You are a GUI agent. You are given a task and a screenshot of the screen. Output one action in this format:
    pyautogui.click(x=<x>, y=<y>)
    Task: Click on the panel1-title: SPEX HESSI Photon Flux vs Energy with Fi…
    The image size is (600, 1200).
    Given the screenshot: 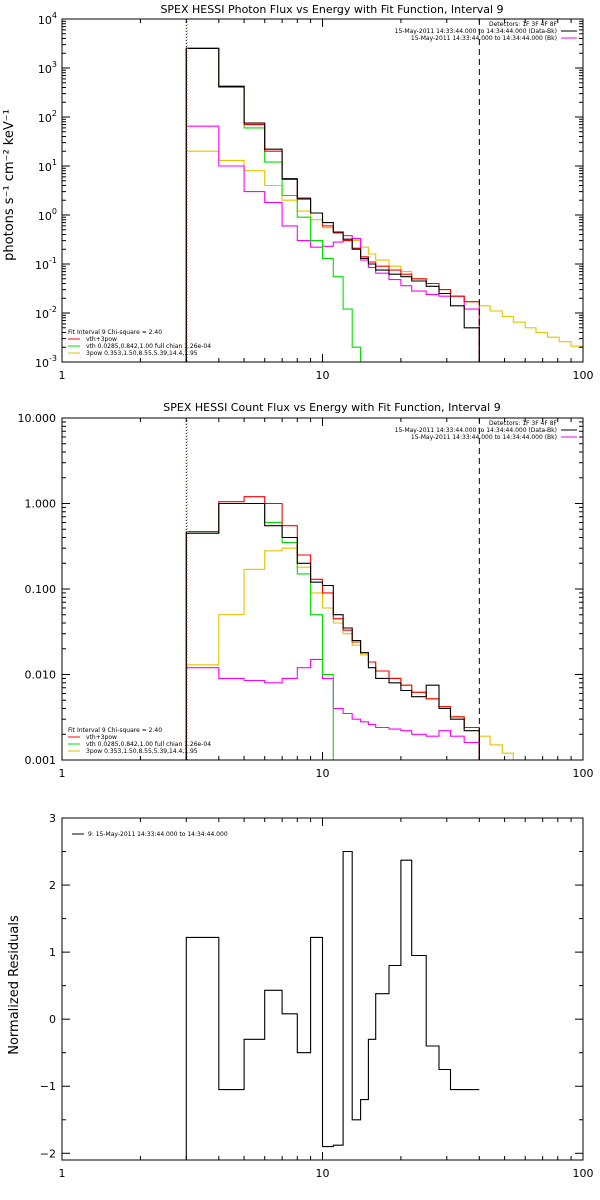 What is the action you would take?
    pyautogui.click(x=331, y=9)
    